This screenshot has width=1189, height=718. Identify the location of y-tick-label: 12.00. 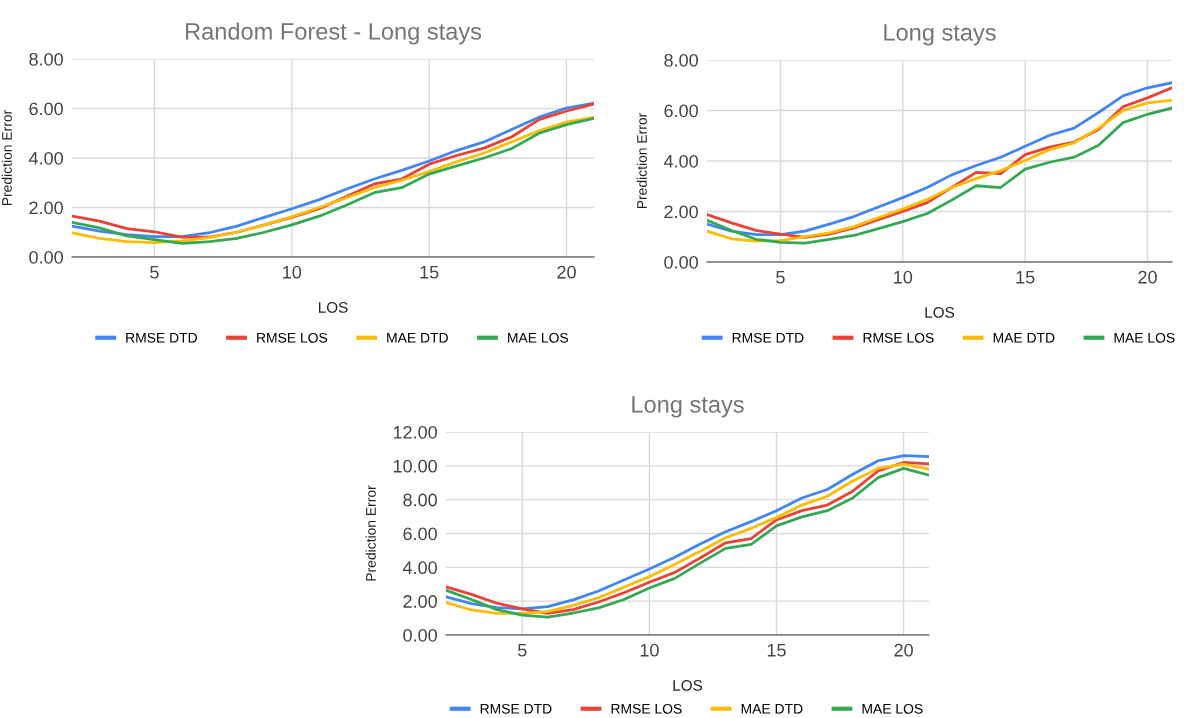
(415, 432).